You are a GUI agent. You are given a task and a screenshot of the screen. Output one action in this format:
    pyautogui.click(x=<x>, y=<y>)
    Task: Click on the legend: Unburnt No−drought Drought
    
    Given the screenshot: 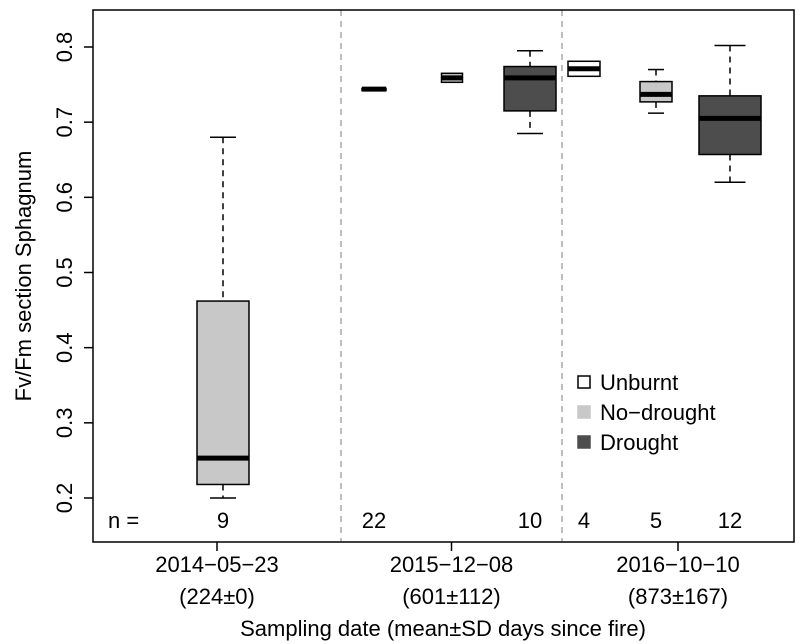 What is the action you would take?
    pyautogui.click(x=646, y=412)
    